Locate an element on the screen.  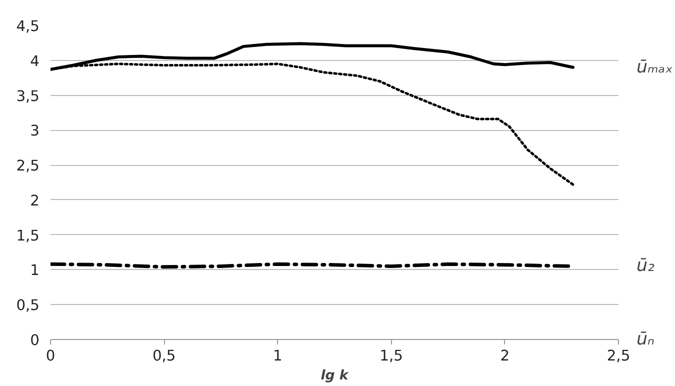
y-tick-label: 2,5 is located at coordinates (28, 166).